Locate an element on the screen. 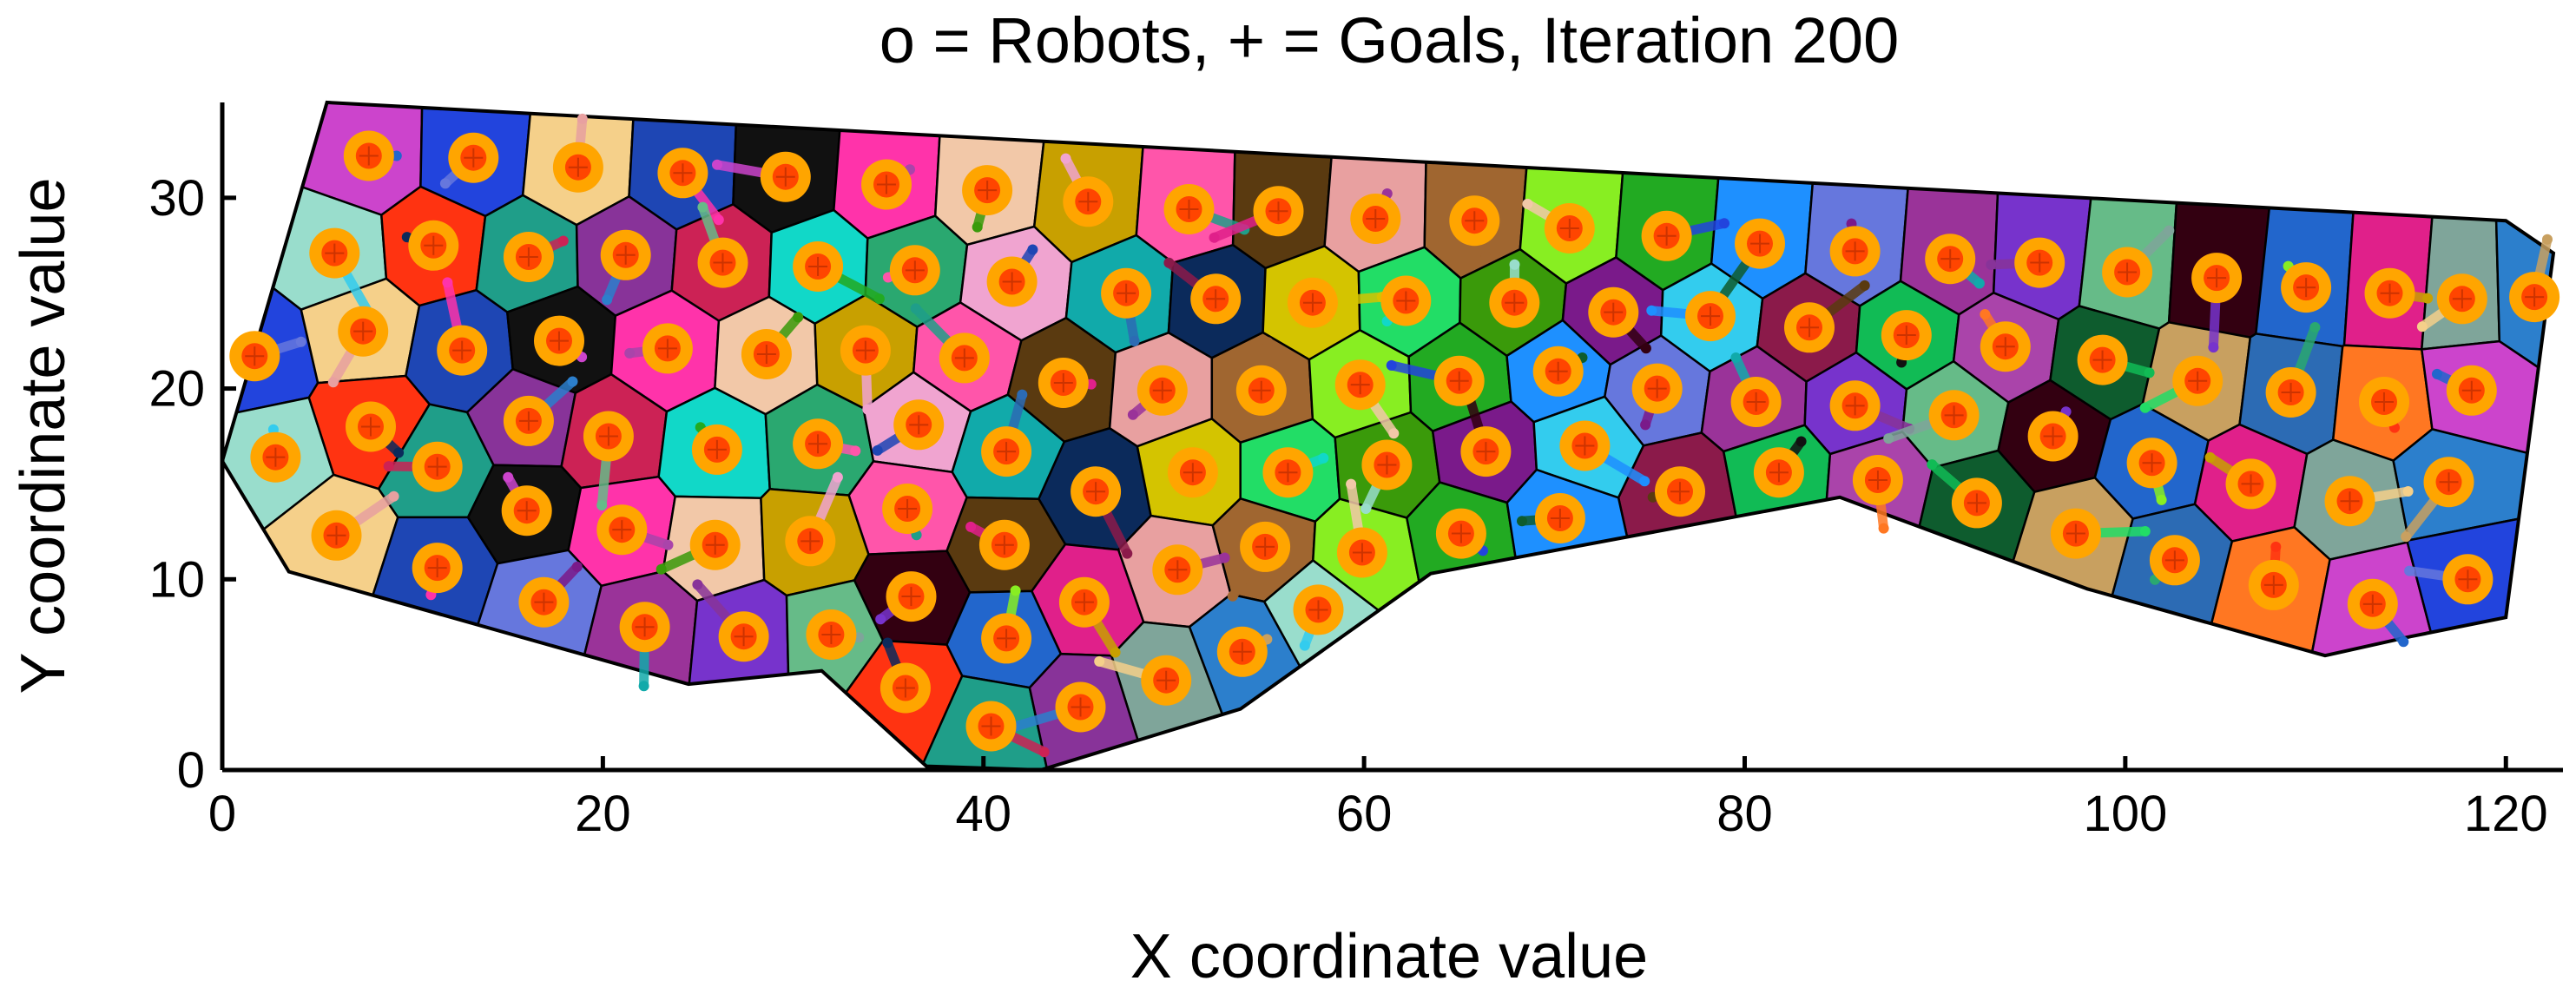 The height and width of the screenshot is (994, 2576). y-ticks: 0 10 20 30 is located at coordinates (192, 484).